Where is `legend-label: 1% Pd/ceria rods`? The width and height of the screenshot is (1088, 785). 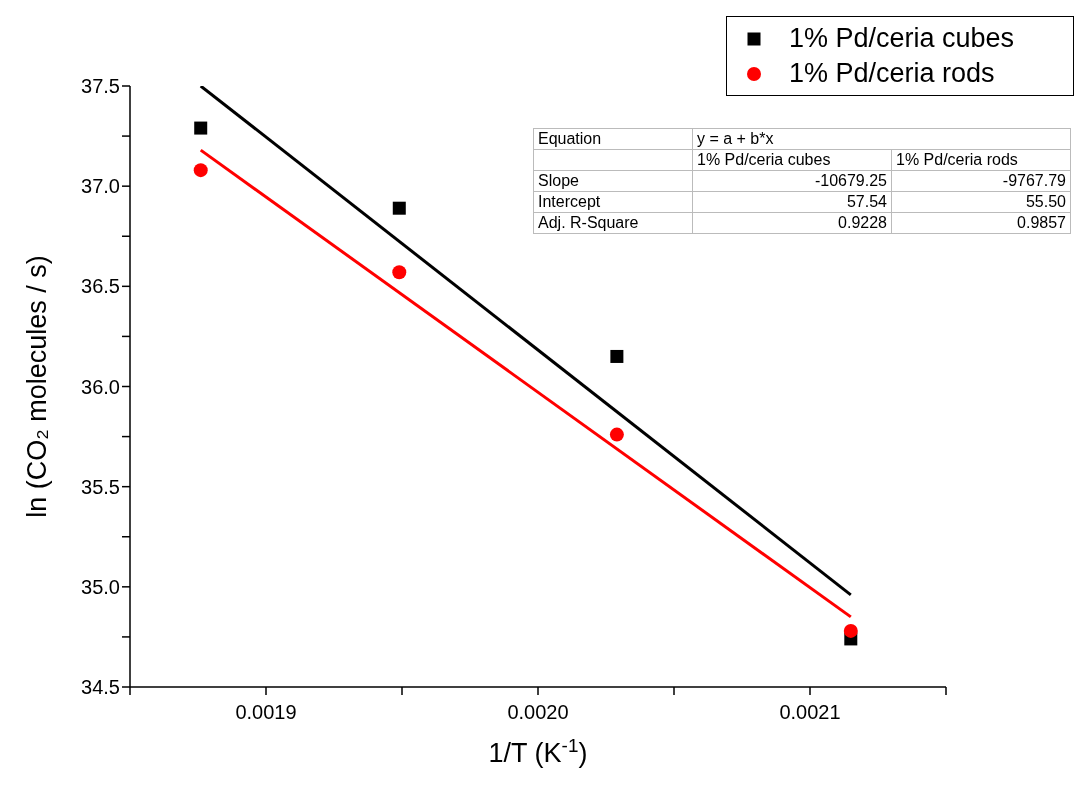 legend-label: 1% Pd/ceria rods is located at coordinates (892, 73).